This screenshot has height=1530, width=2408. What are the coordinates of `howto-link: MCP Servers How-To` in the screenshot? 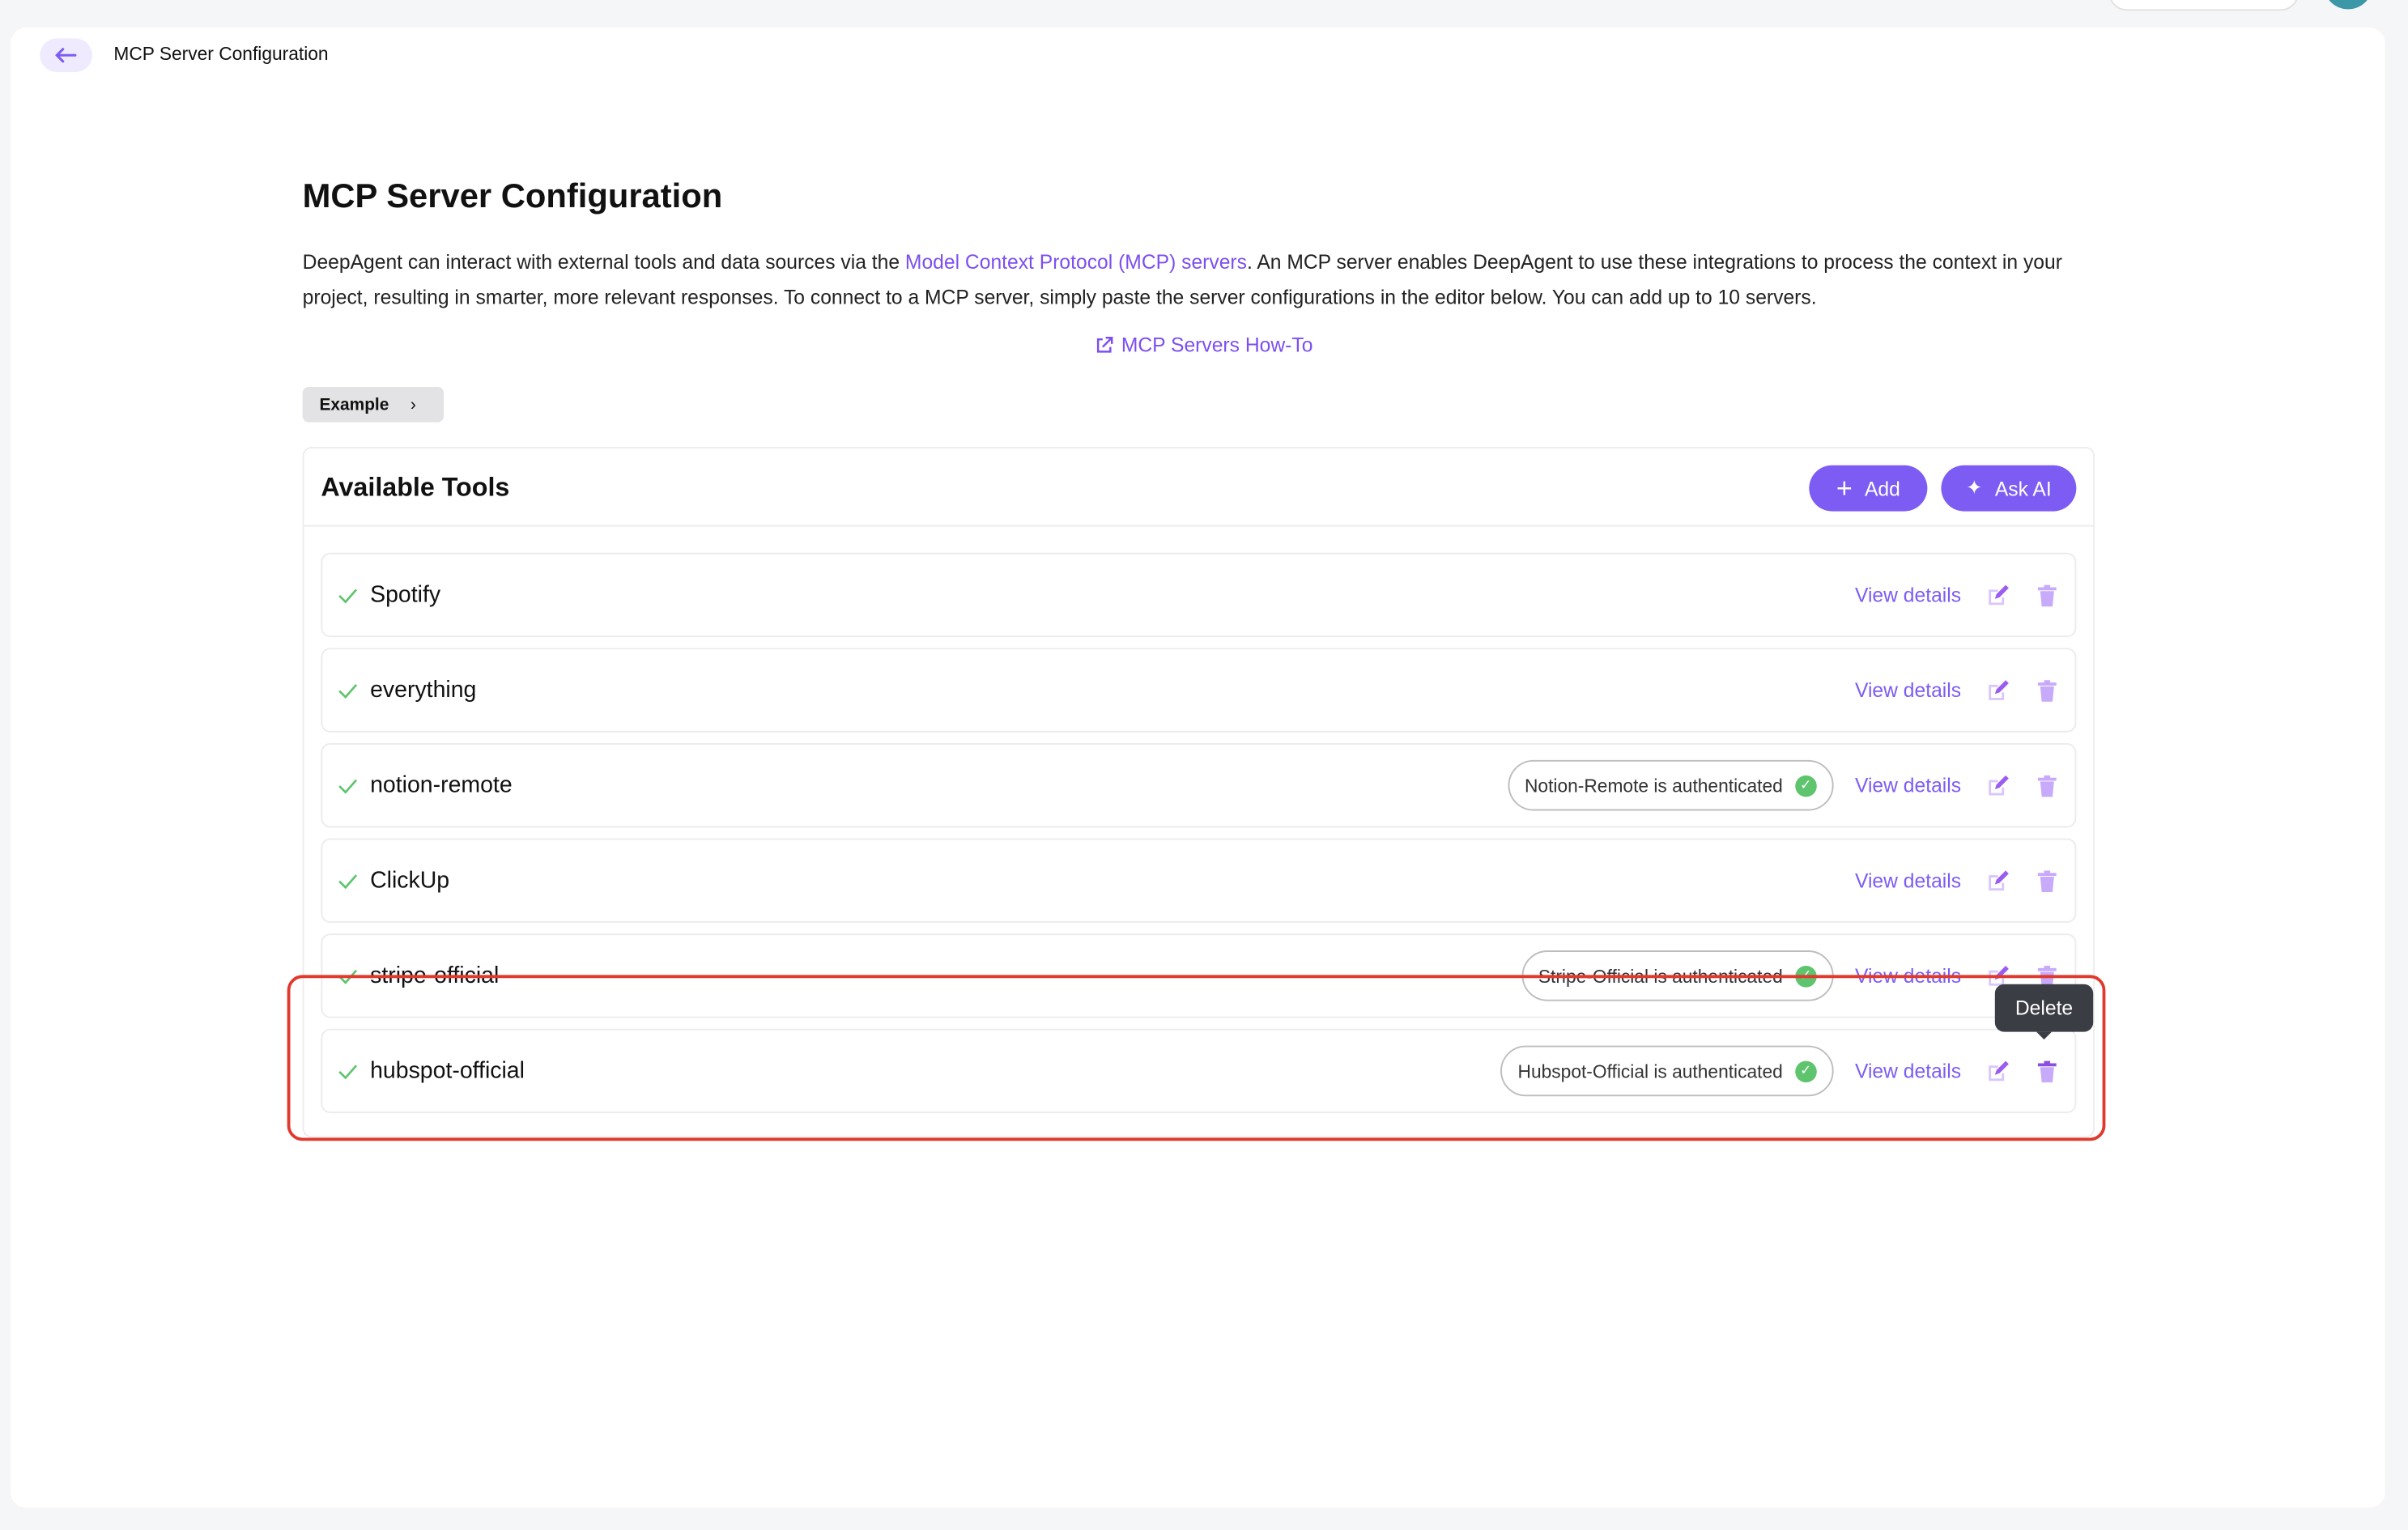 It's located at (1204, 345).